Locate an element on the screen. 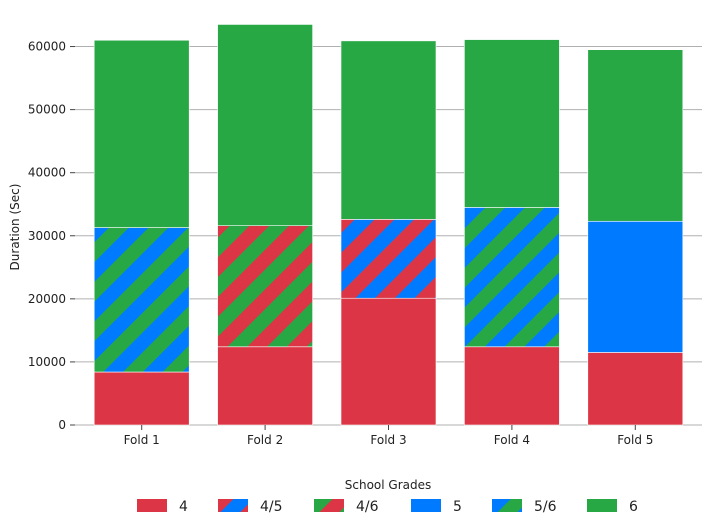 This screenshot has height=529, width=711. legend-label: 6 is located at coordinates (633, 507).